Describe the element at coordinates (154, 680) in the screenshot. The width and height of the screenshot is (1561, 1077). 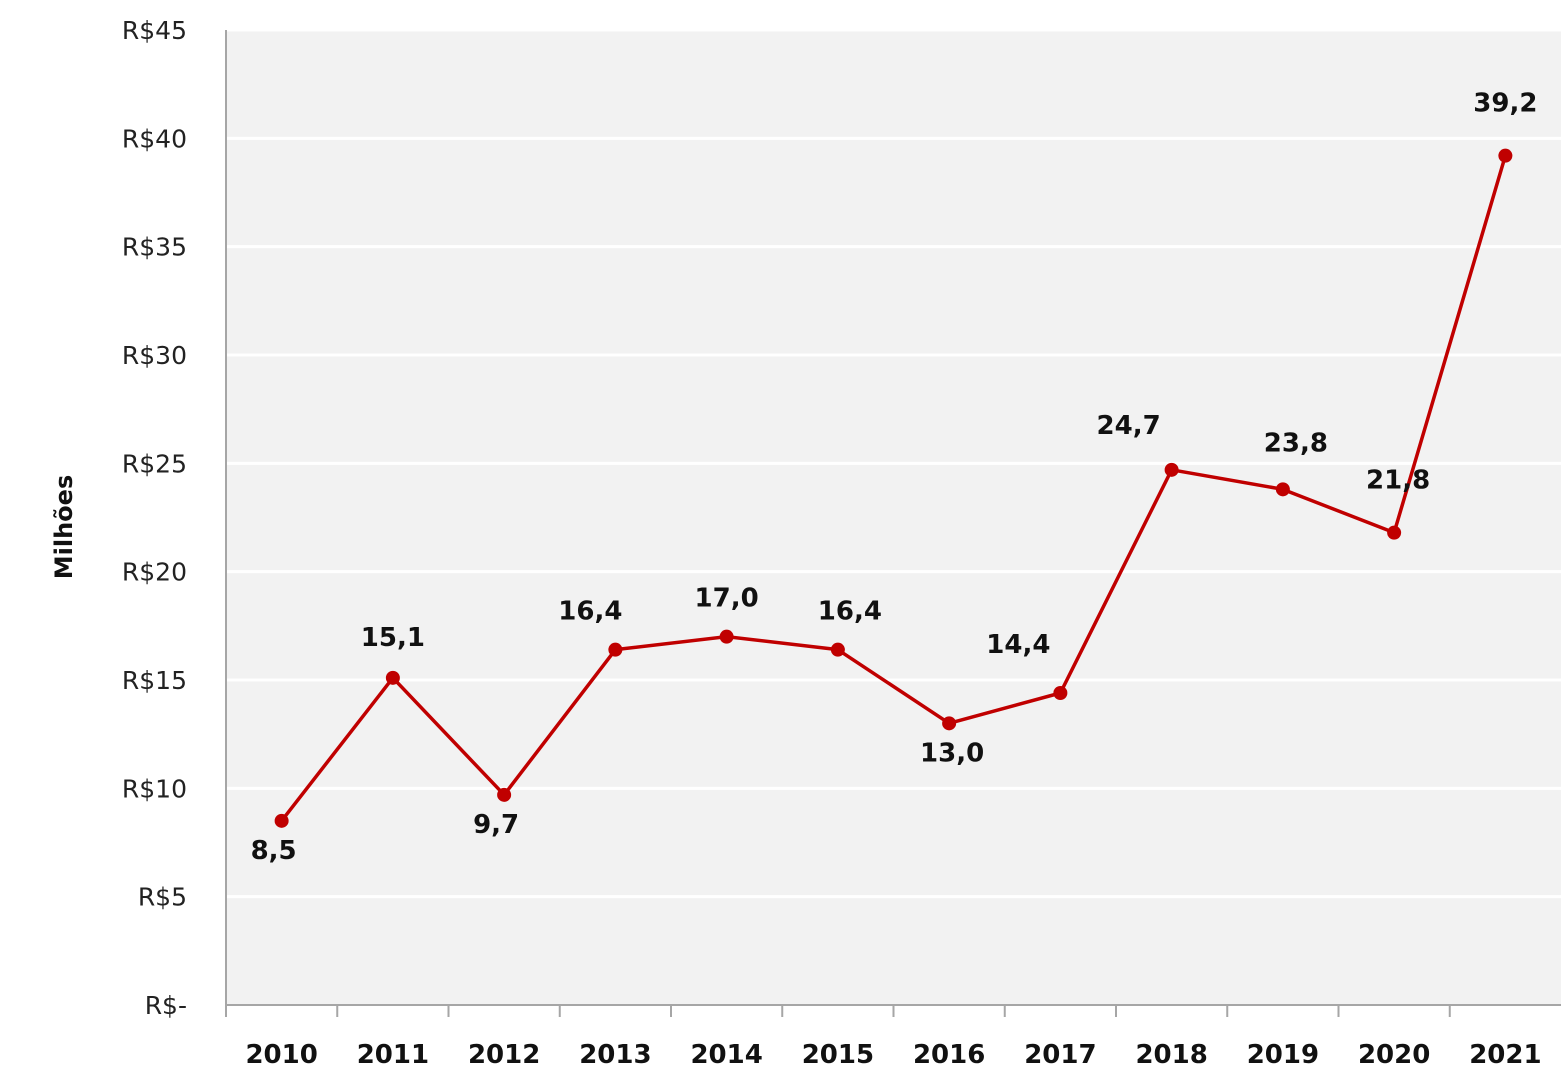
I see `y-tick-label: R$15` at that location.